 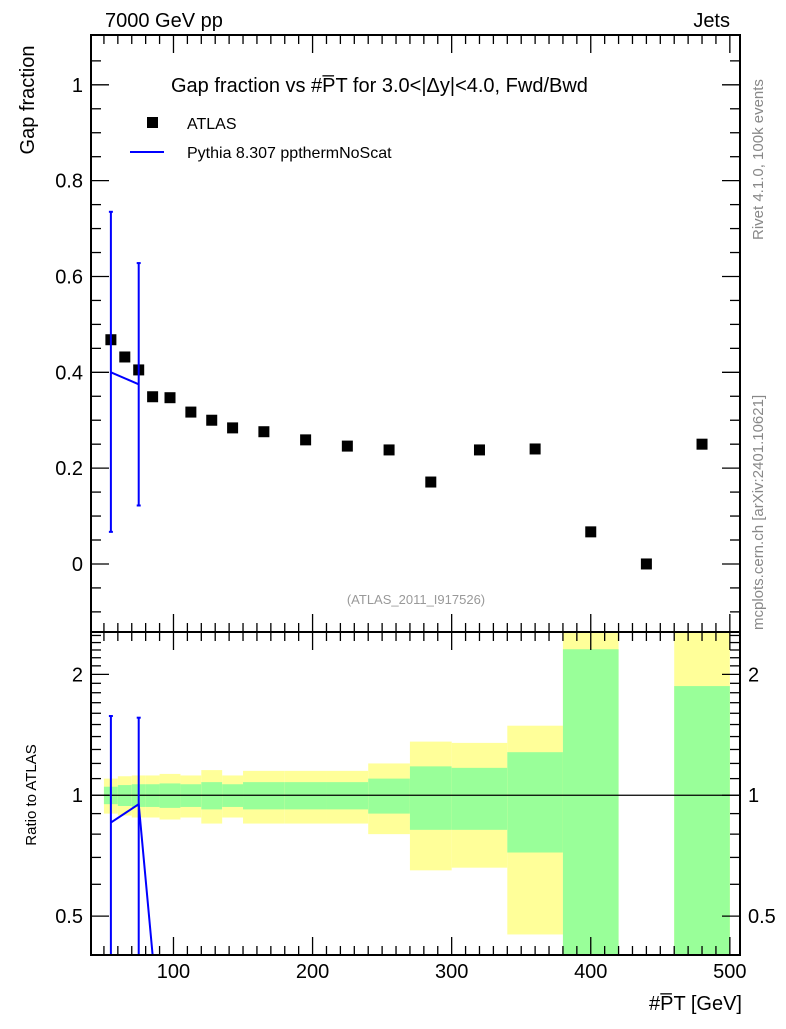 What do you see at coordinates (289, 153) in the screenshot?
I see `legend-pythia-label: Pythia 8.307 ppthermNoScat` at bounding box center [289, 153].